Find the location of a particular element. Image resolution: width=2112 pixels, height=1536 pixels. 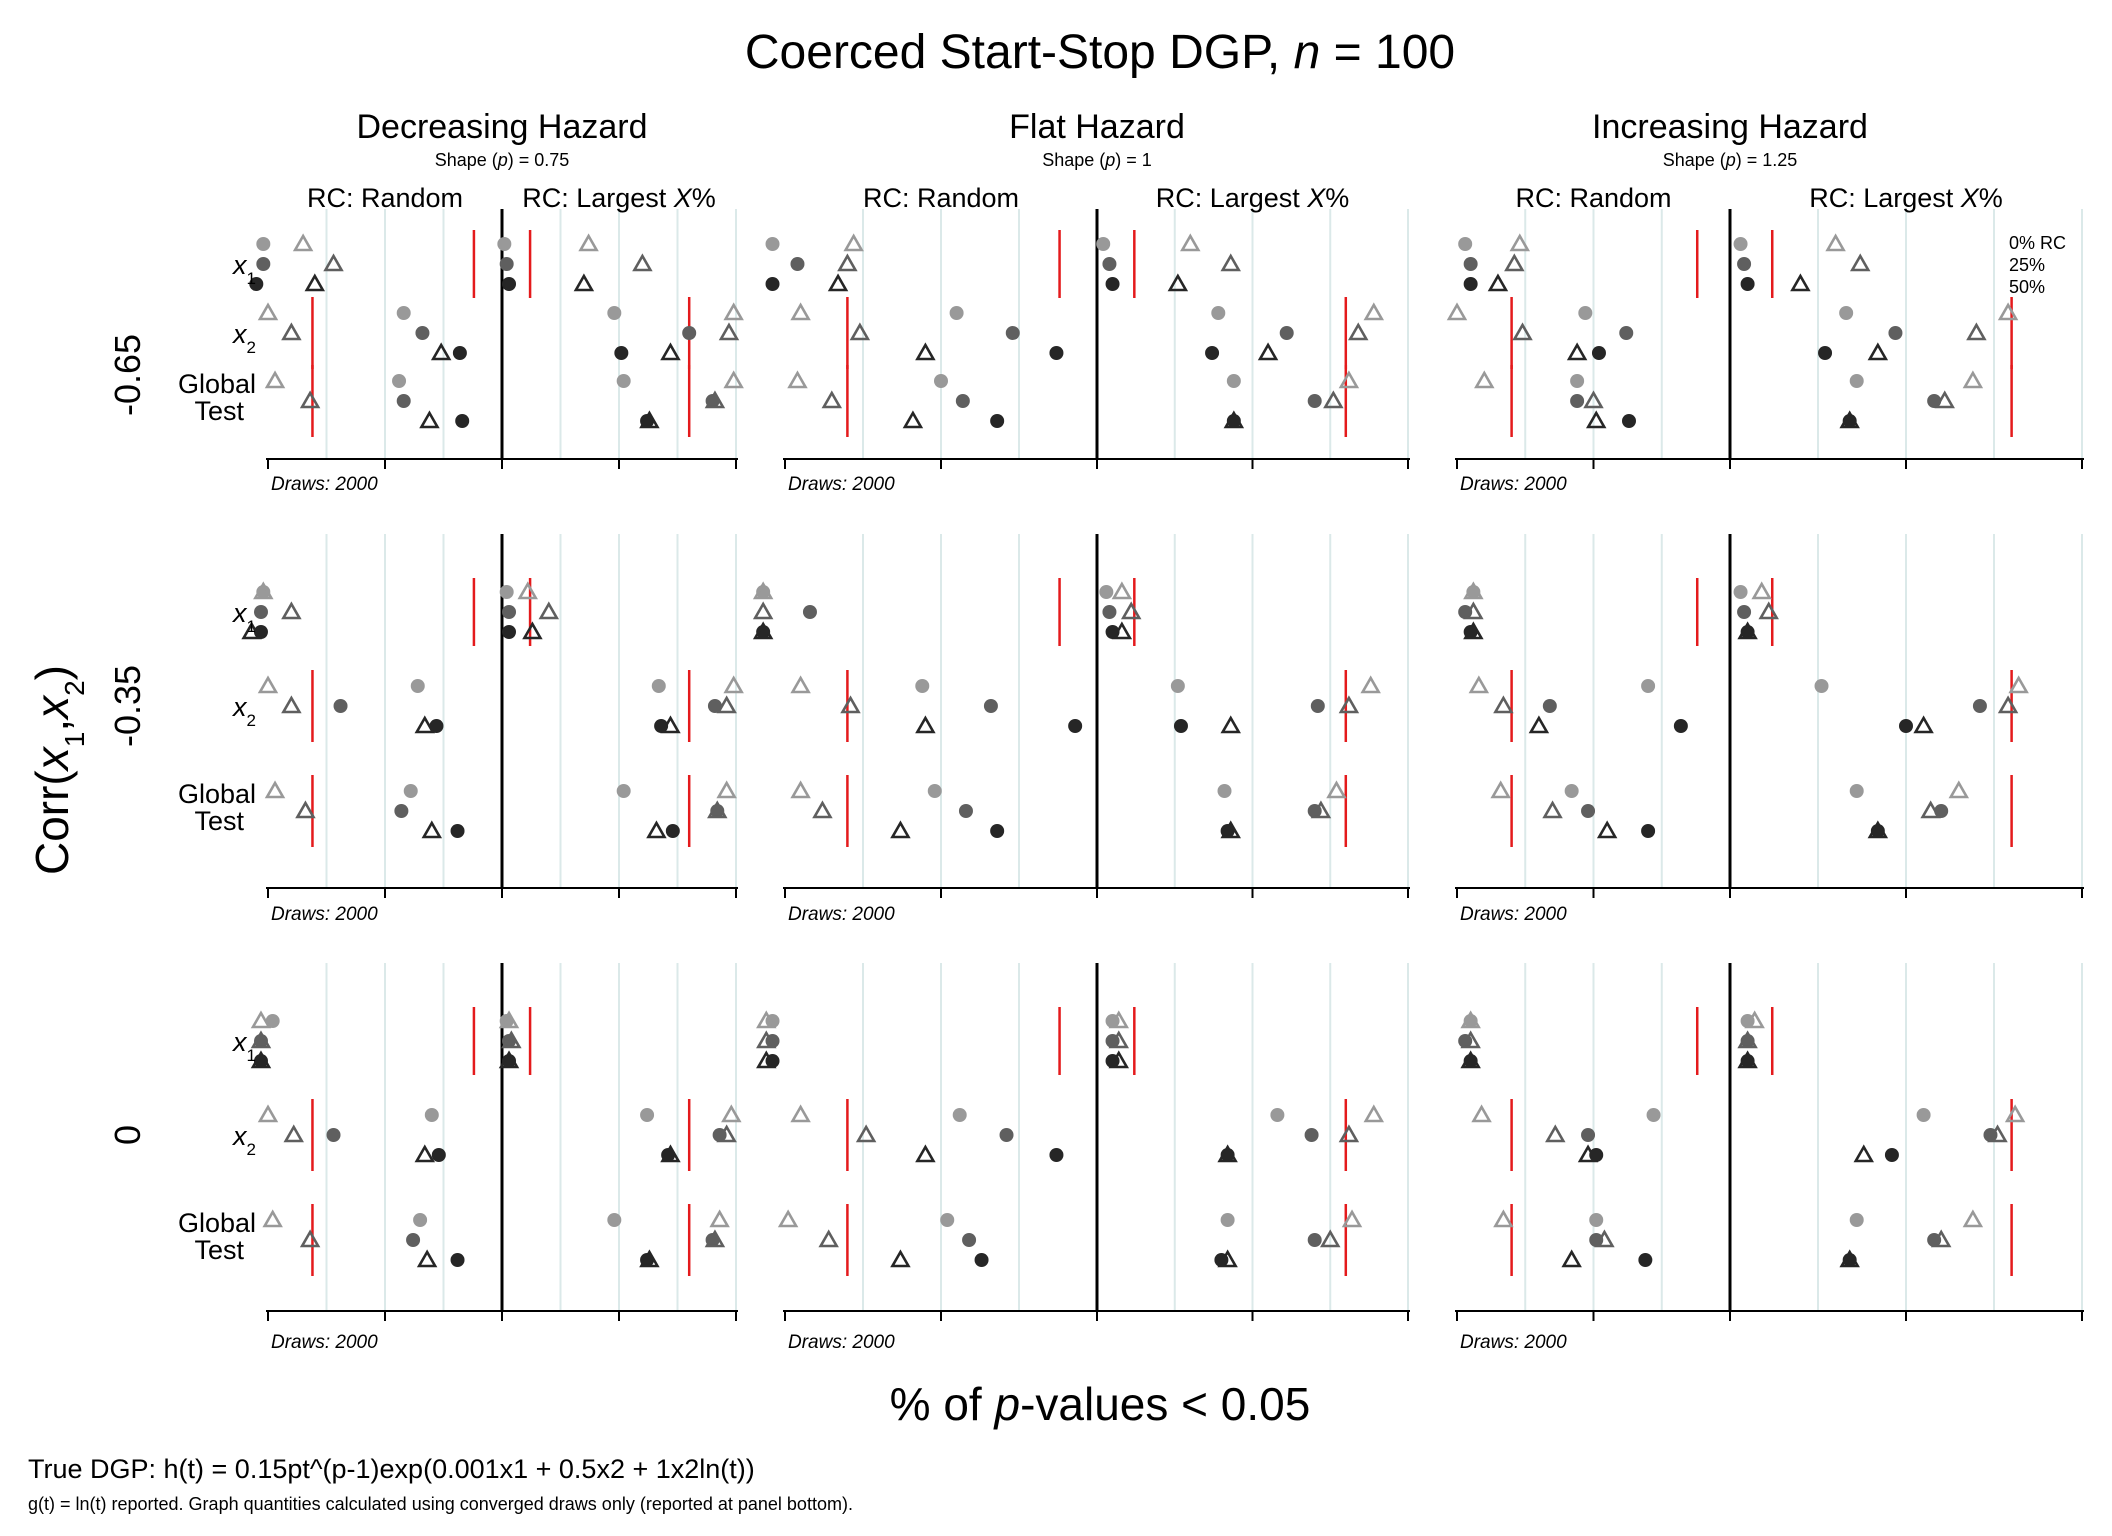

draws-label: Draws: 2000 is located at coordinates (841, 914).